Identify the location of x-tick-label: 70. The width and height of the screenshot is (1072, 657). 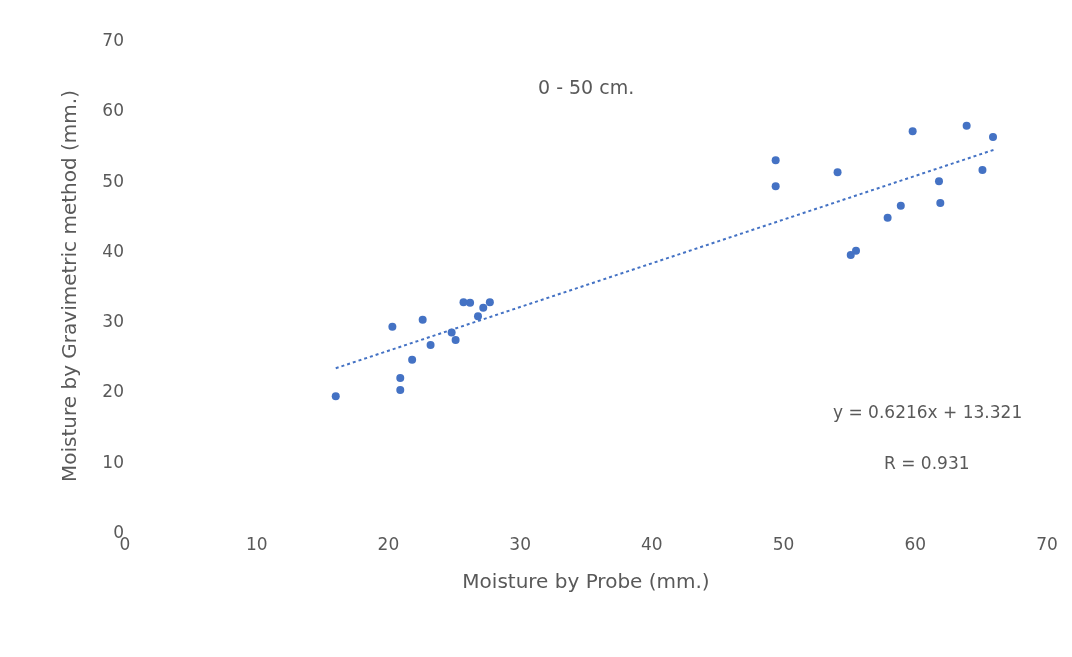
(1047, 544).